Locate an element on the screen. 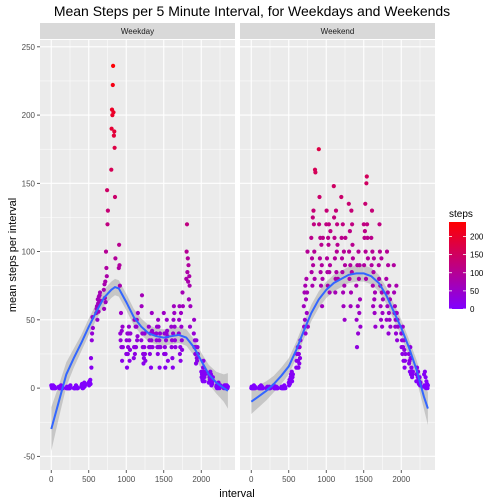 Image resolution: width=504 pixels, height=504 pixels. x-axis-weekend: 0 500 1000 1500 2000 is located at coordinates (330, 477).